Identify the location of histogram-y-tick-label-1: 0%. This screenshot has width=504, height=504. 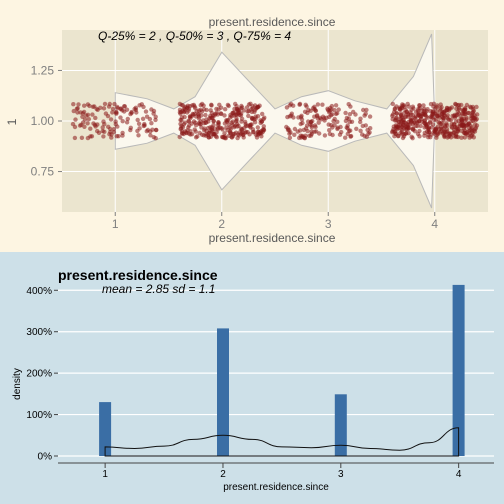
(45, 457).